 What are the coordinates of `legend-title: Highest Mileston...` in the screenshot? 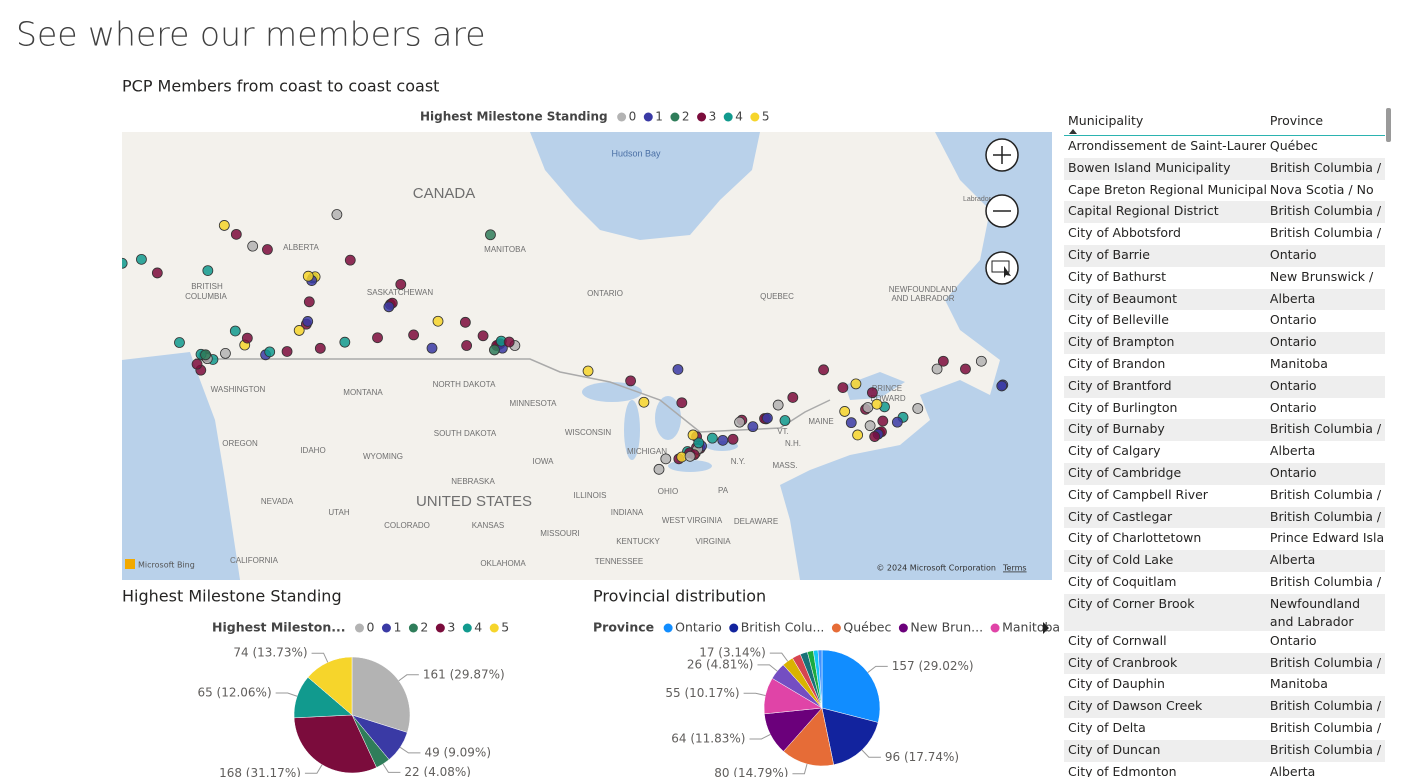 It's located at (278, 627).